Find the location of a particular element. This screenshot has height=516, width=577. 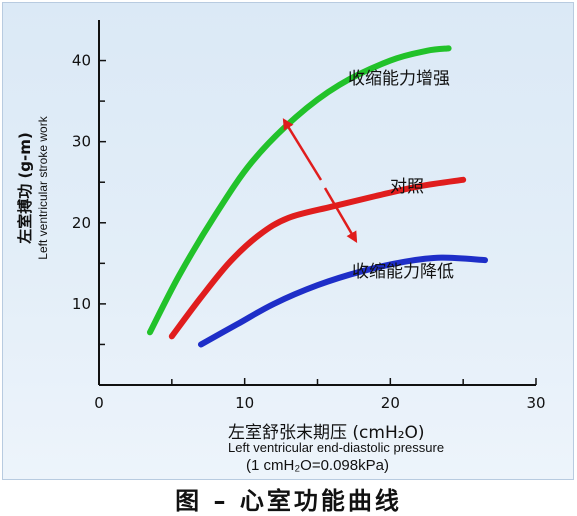

x-tick-label: 10 is located at coordinates (244, 403).